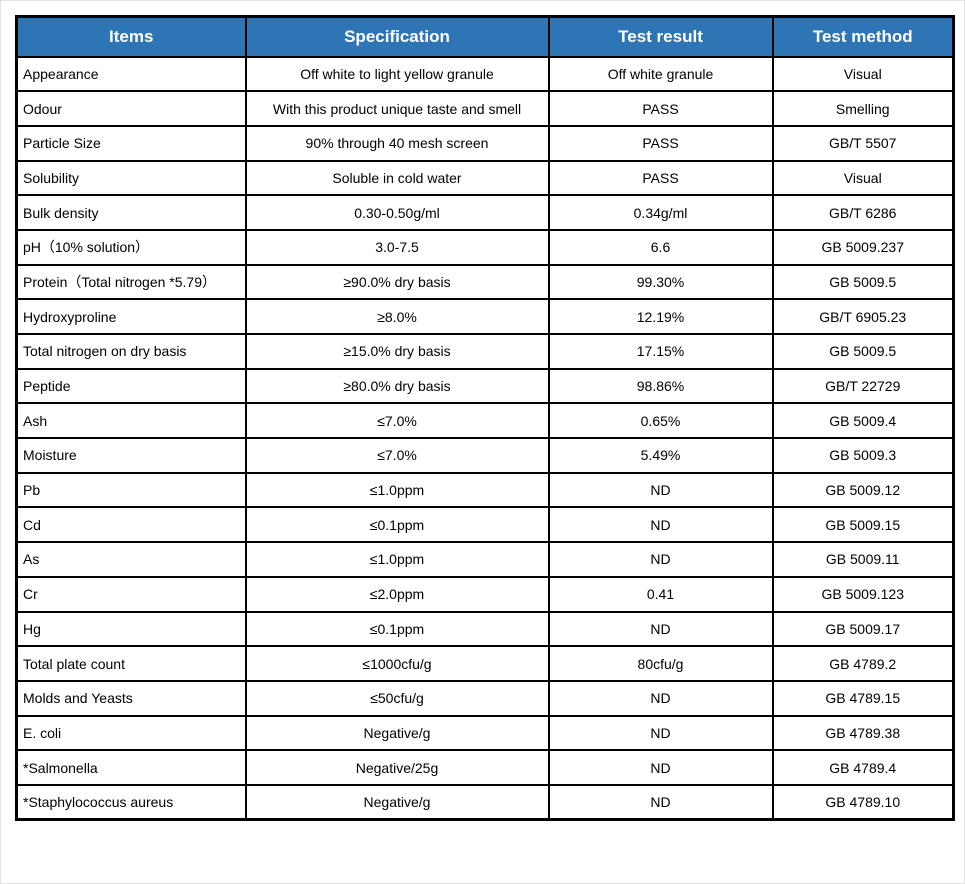 The height and width of the screenshot is (884, 965). What do you see at coordinates (131, 421) in the screenshot?
I see `cell-item: Ash` at bounding box center [131, 421].